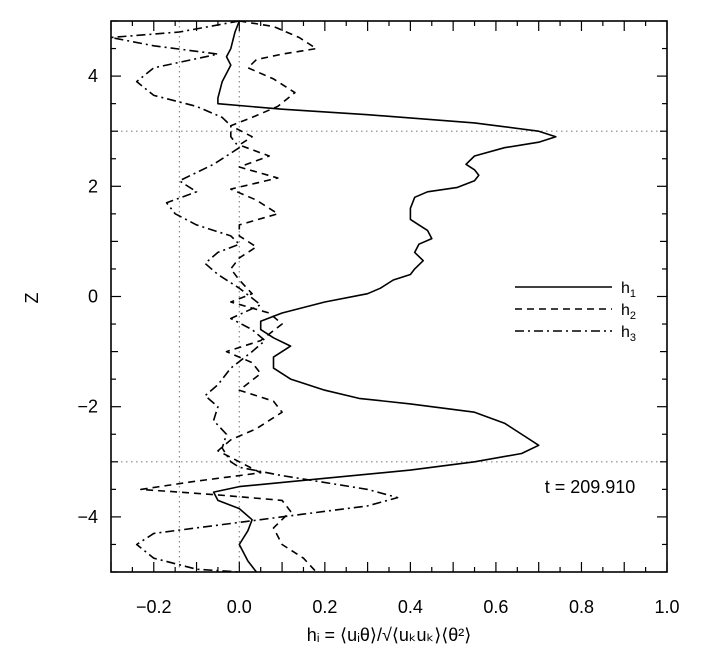 This screenshot has width=722, height=652. I want to click on y-tick-label: −4, so click(87, 517).